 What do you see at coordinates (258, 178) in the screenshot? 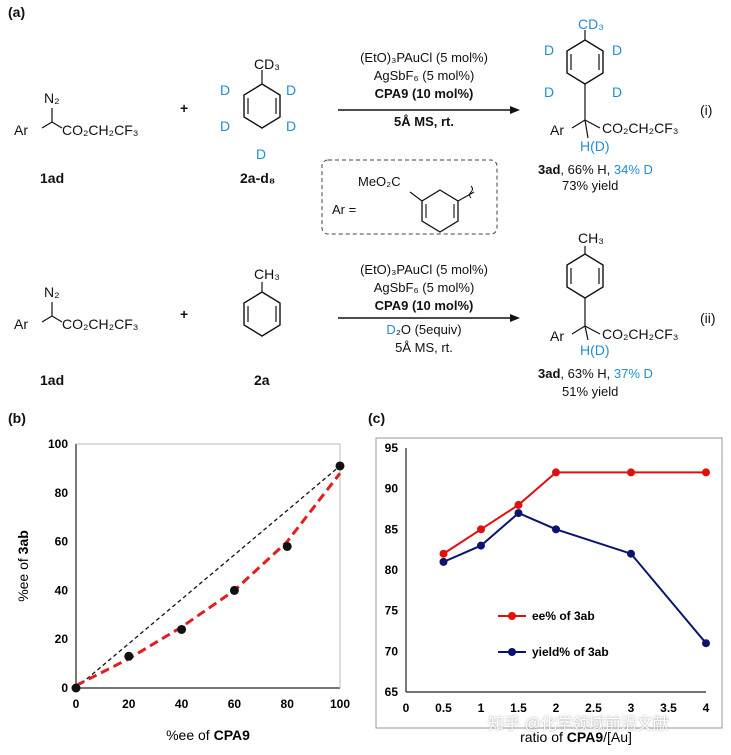
I see `rxn1-arene-label: 2a-d₈` at bounding box center [258, 178].